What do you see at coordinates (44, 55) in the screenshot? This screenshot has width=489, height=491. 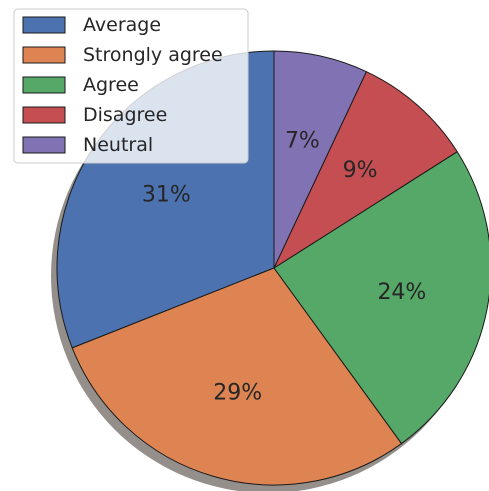 I see `legend-swatch-strongly-agree` at bounding box center [44, 55].